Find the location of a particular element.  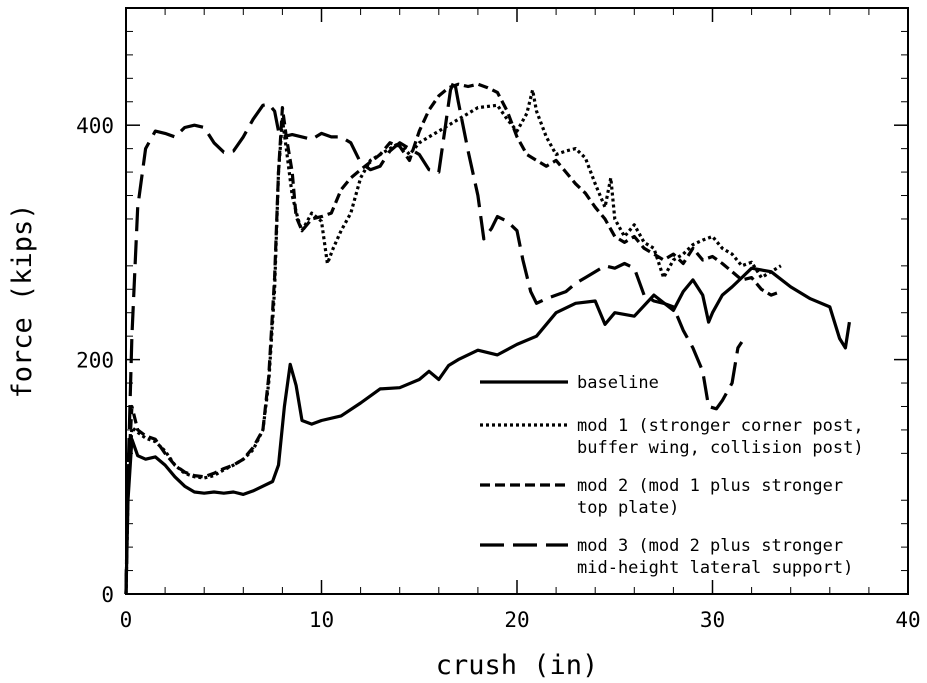

legend-label-2: mod 2 (mod 1 plus stronger is located at coordinates (710, 486).